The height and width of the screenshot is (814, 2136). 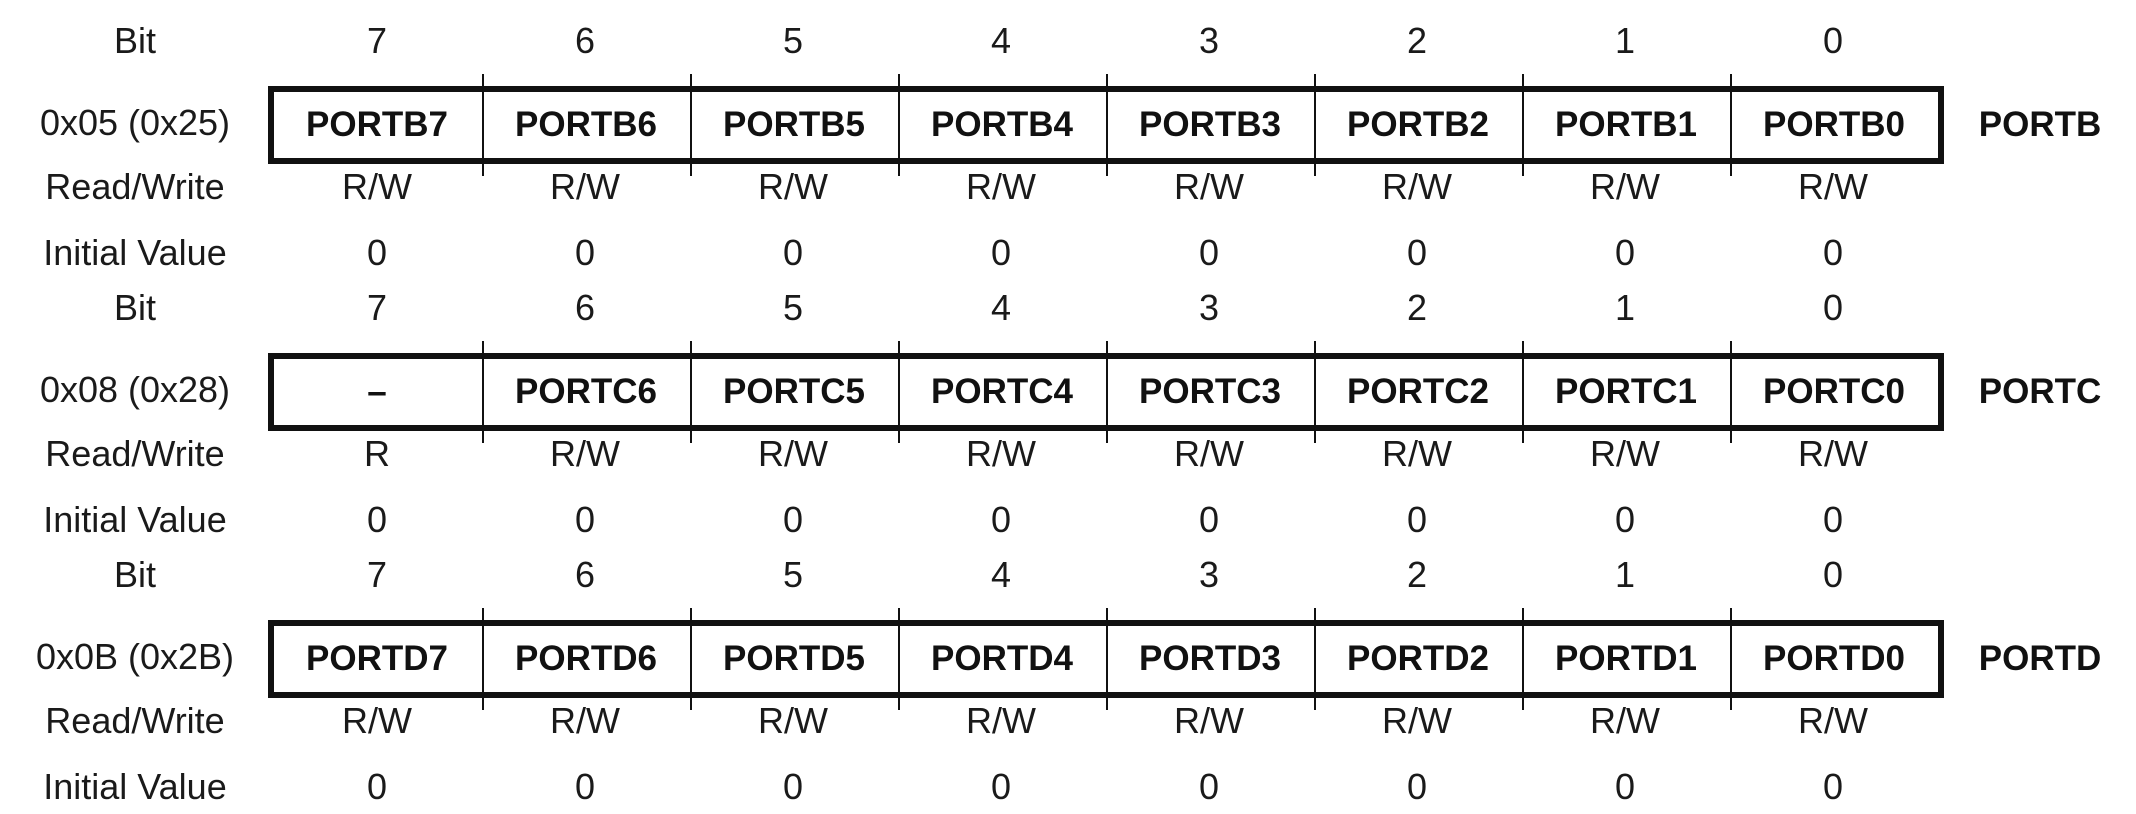 I want to click on bit-name: PORTD7, so click(x=377, y=658).